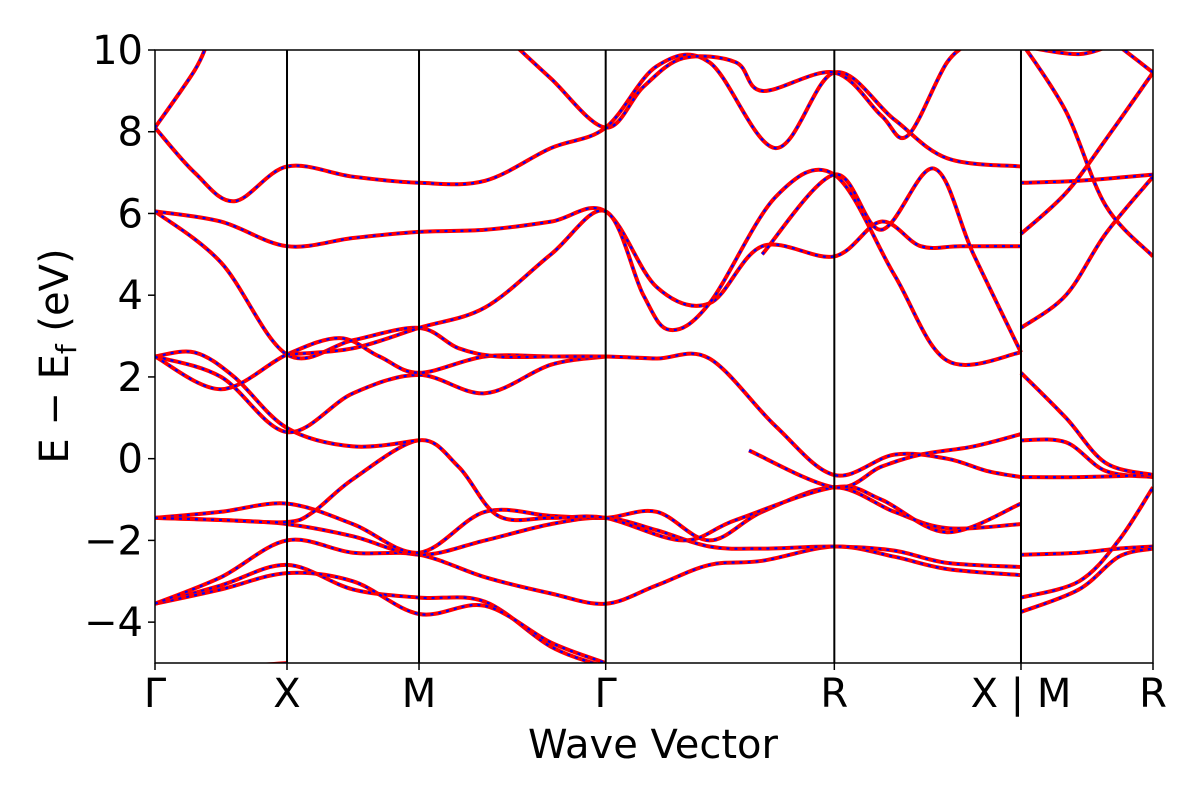 The width and height of the screenshot is (1200, 800). What do you see at coordinates (130, 214) in the screenshot?
I see `y-tick-label: 6` at bounding box center [130, 214].